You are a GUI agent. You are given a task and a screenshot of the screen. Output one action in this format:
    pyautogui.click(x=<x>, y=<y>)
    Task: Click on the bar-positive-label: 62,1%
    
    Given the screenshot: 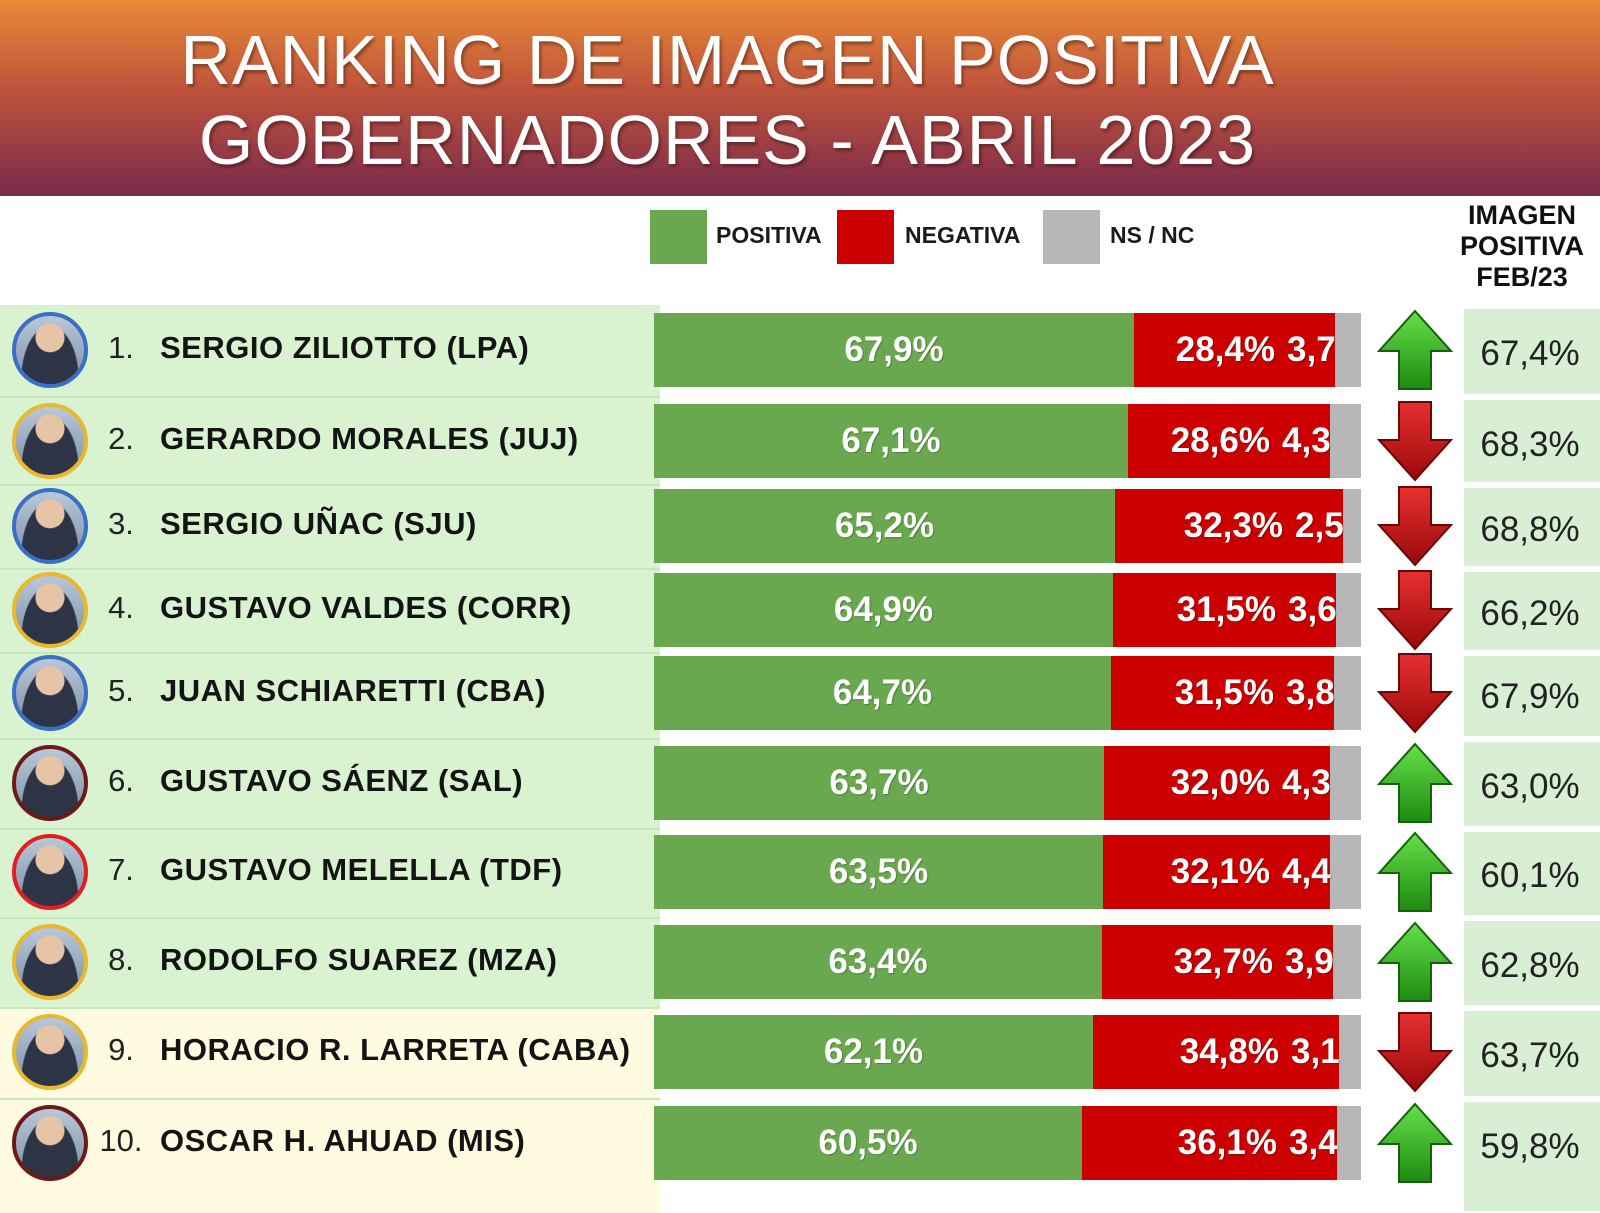 What is the action you would take?
    pyautogui.click(x=873, y=1051)
    